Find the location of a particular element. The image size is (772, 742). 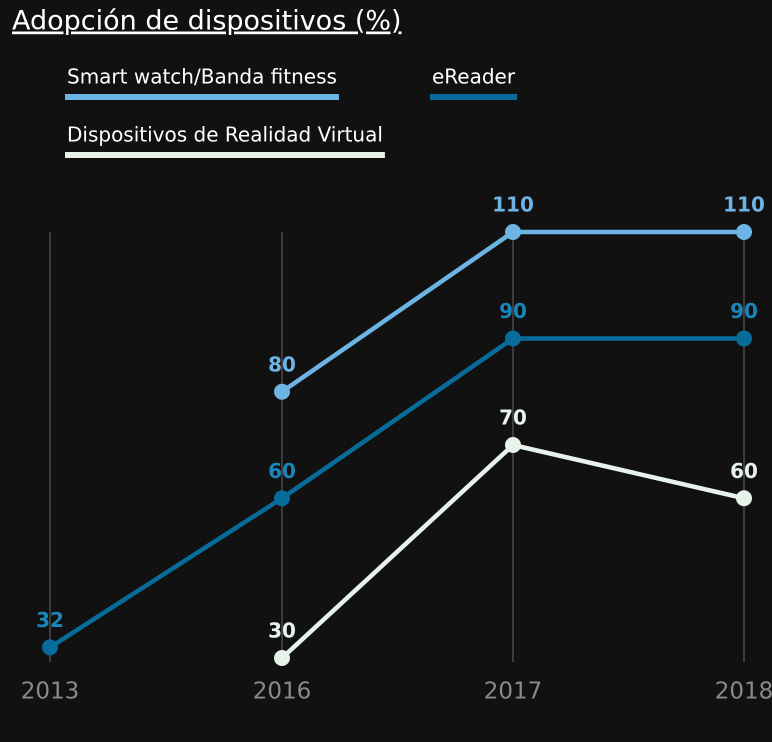

data-label: 70 is located at coordinates (513, 418).